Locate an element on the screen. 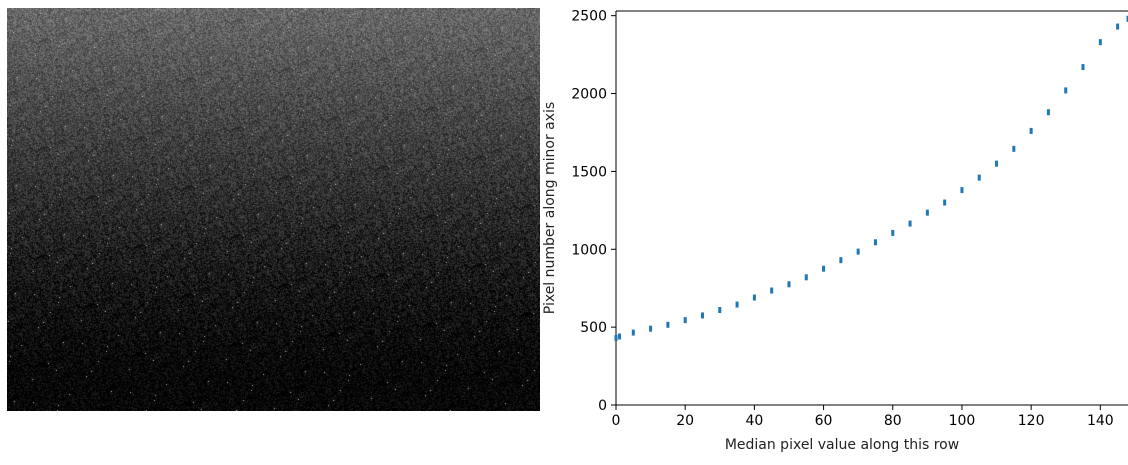 The width and height of the screenshot is (1128, 465). y-tick-label: 1500 is located at coordinates (589, 172).